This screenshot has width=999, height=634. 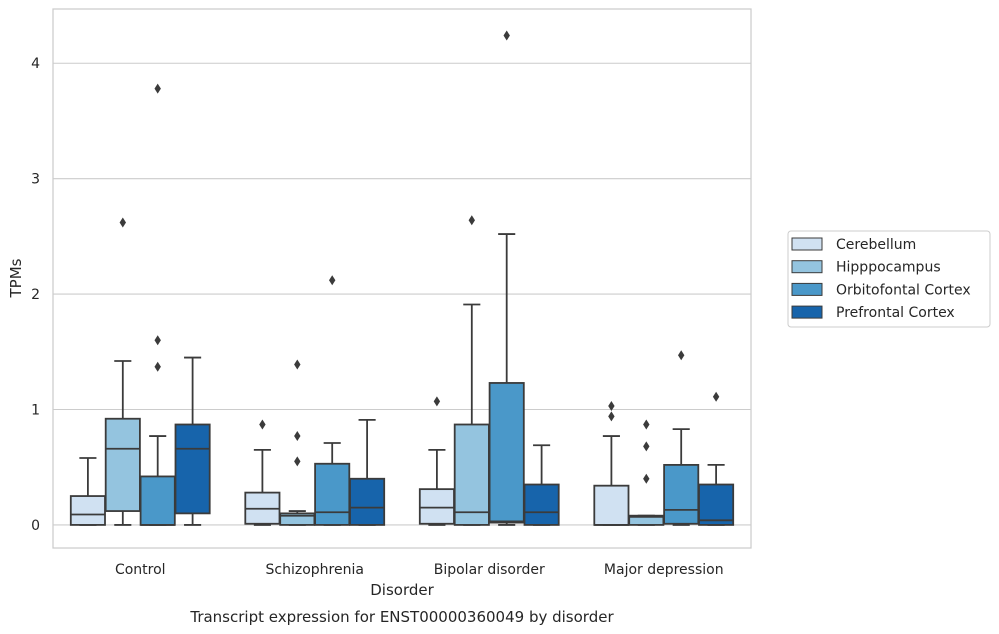 What do you see at coordinates (876, 245) in the screenshot?
I see `legend-label: Cerebellum` at bounding box center [876, 245].